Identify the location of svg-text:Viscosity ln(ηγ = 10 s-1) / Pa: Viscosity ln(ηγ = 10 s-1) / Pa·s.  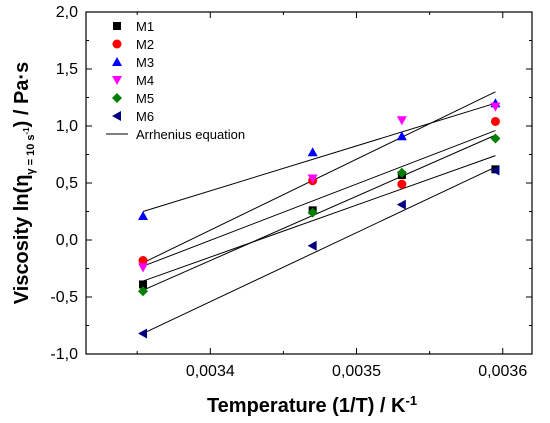
(24, 183).